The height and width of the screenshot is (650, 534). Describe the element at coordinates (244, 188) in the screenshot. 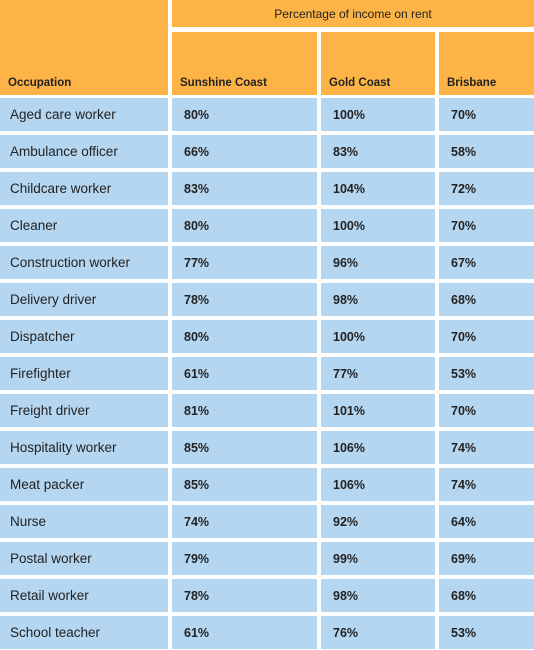

I see `cell-sunshine-coast: 83%` at that location.